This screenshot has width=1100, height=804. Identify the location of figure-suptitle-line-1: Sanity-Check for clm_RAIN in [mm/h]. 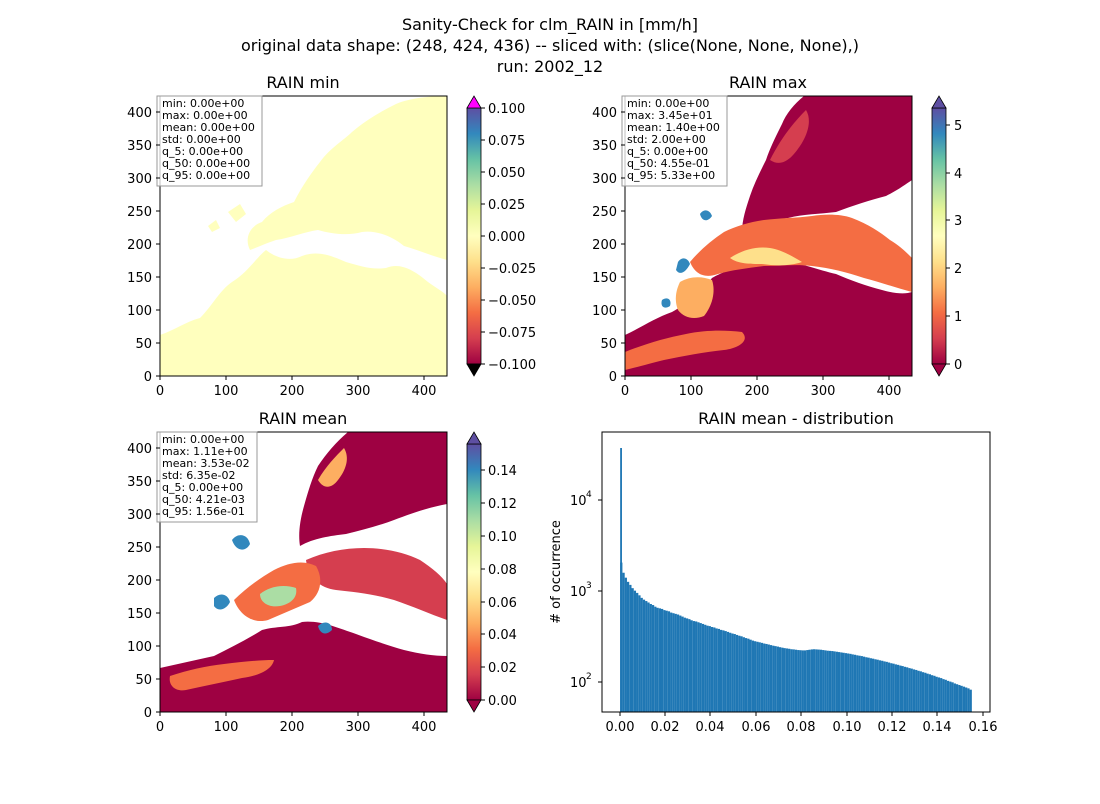
(550, 25).